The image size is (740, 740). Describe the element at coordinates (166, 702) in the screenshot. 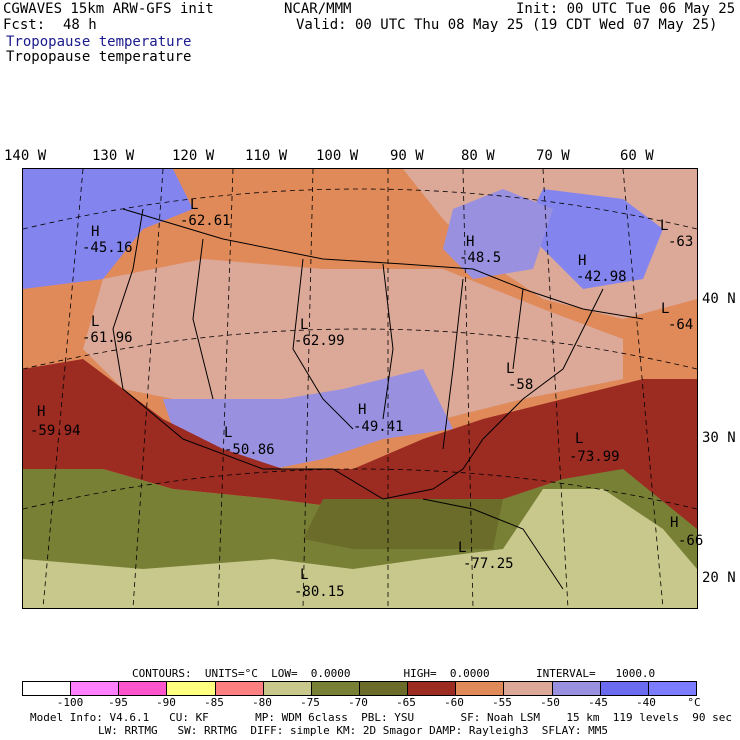

I see `colorbar-tick: -90` at that location.